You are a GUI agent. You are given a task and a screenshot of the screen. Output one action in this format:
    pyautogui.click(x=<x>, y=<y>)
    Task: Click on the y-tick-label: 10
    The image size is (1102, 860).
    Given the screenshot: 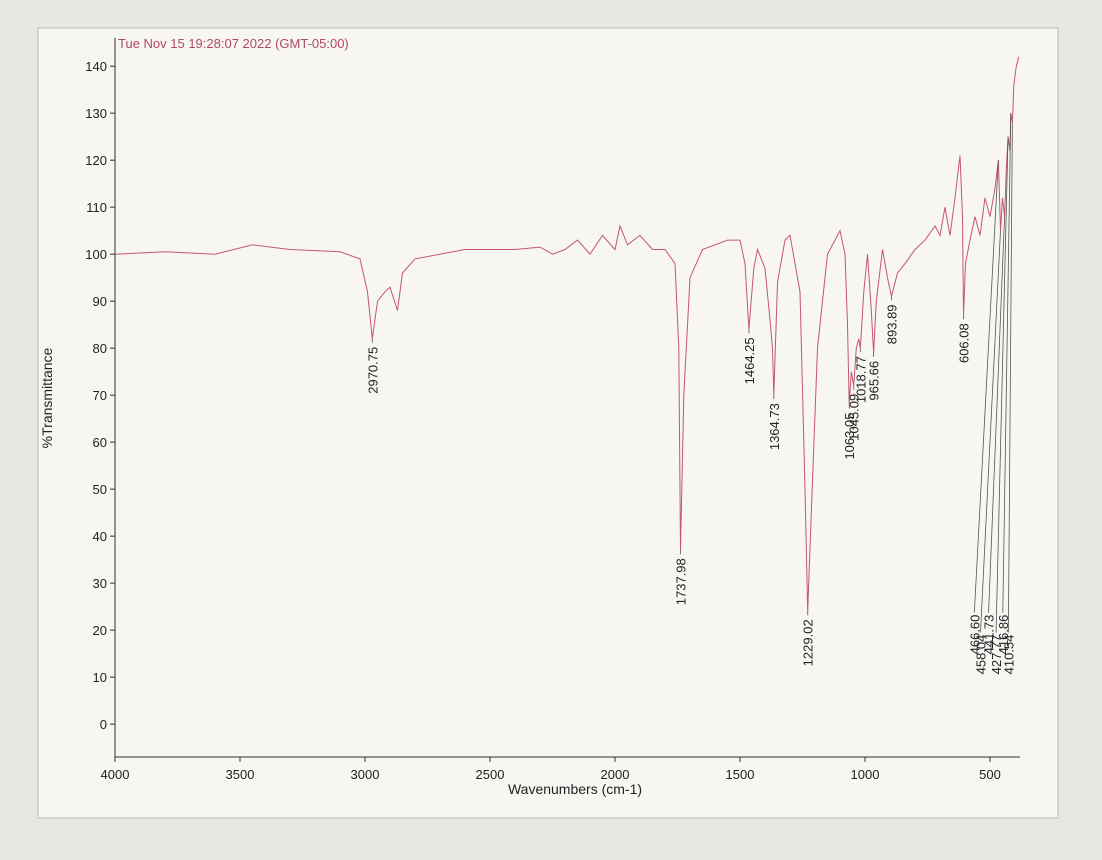 What is the action you would take?
    pyautogui.click(x=100, y=677)
    